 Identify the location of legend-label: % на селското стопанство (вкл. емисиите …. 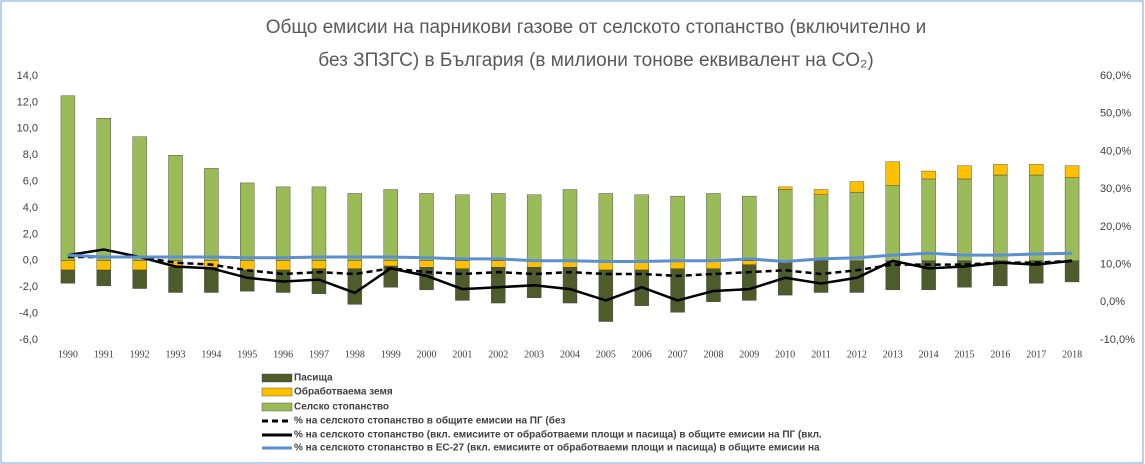
(558, 435).